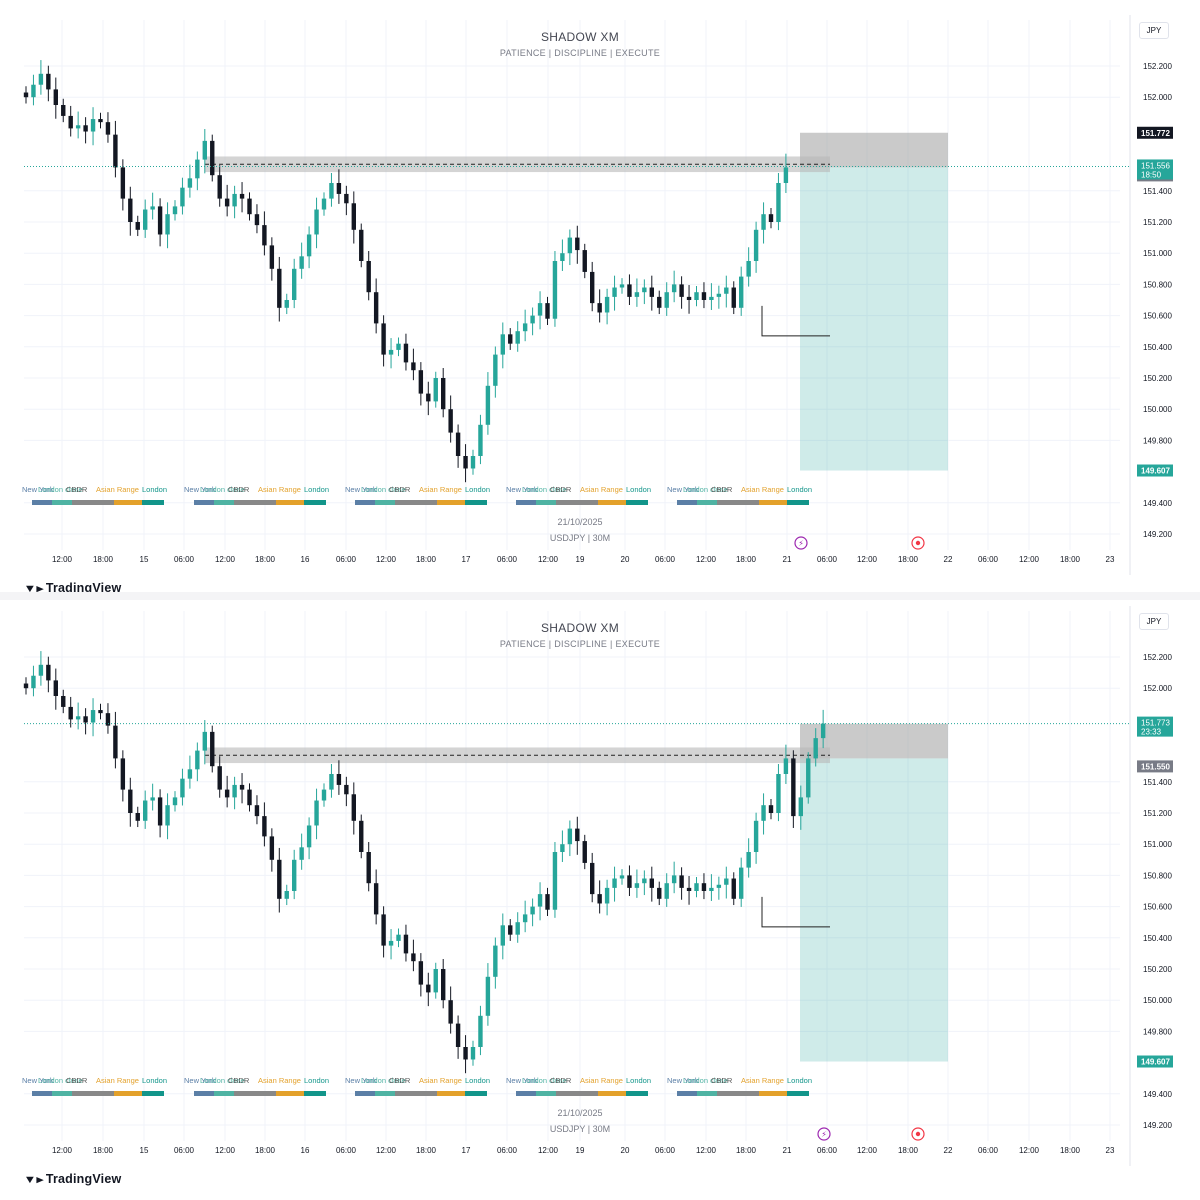 The height and width of the screenshot is (1200, 1200). I want to click on current-price-label: 151.773, so click(1155, 723).